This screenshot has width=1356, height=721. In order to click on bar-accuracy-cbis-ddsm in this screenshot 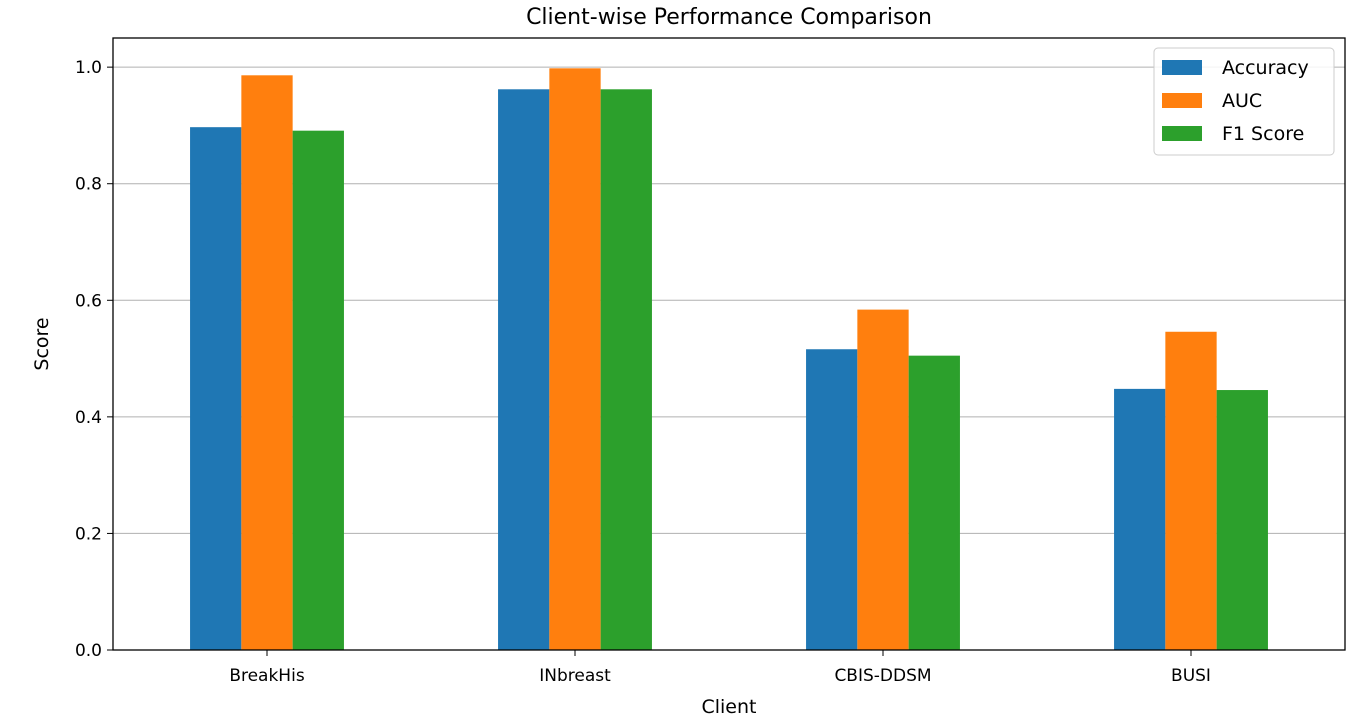, I will do `click(832, 499)`.